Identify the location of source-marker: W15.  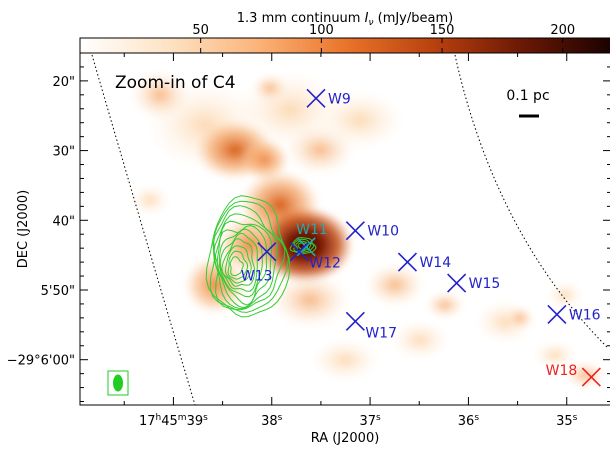
(474, 283).